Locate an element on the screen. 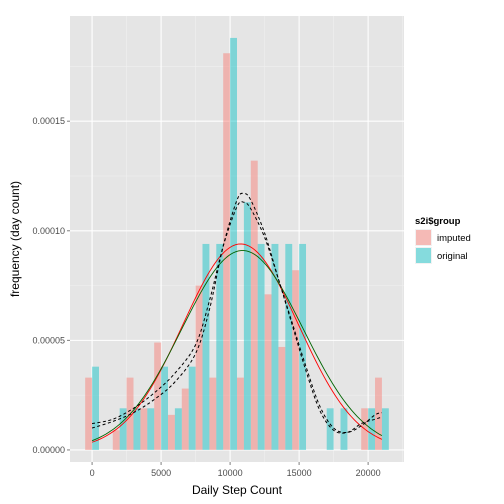 The image size is (504, 504). legend-item-imputed: imputed is located at coordinates (443, 237).